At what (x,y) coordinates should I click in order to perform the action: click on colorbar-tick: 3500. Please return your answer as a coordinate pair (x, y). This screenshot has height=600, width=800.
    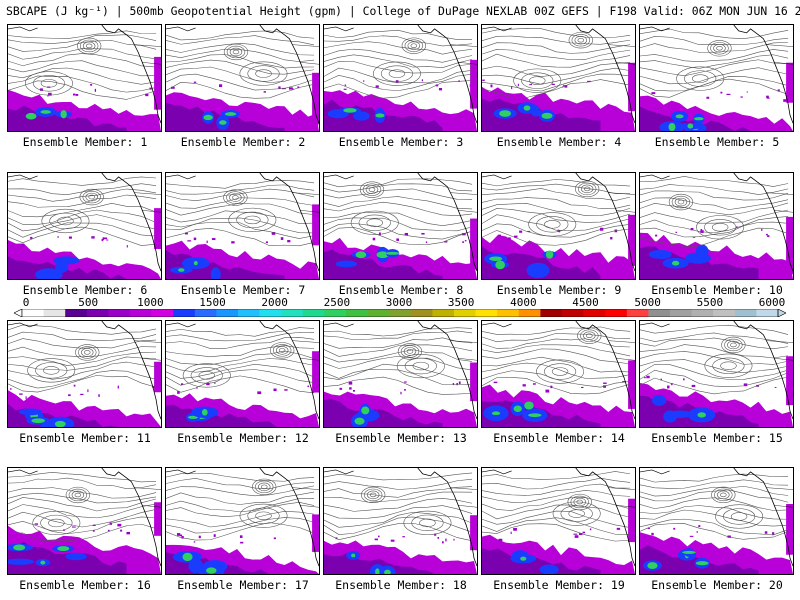
    Looking at the image, I should click on (461, 302).